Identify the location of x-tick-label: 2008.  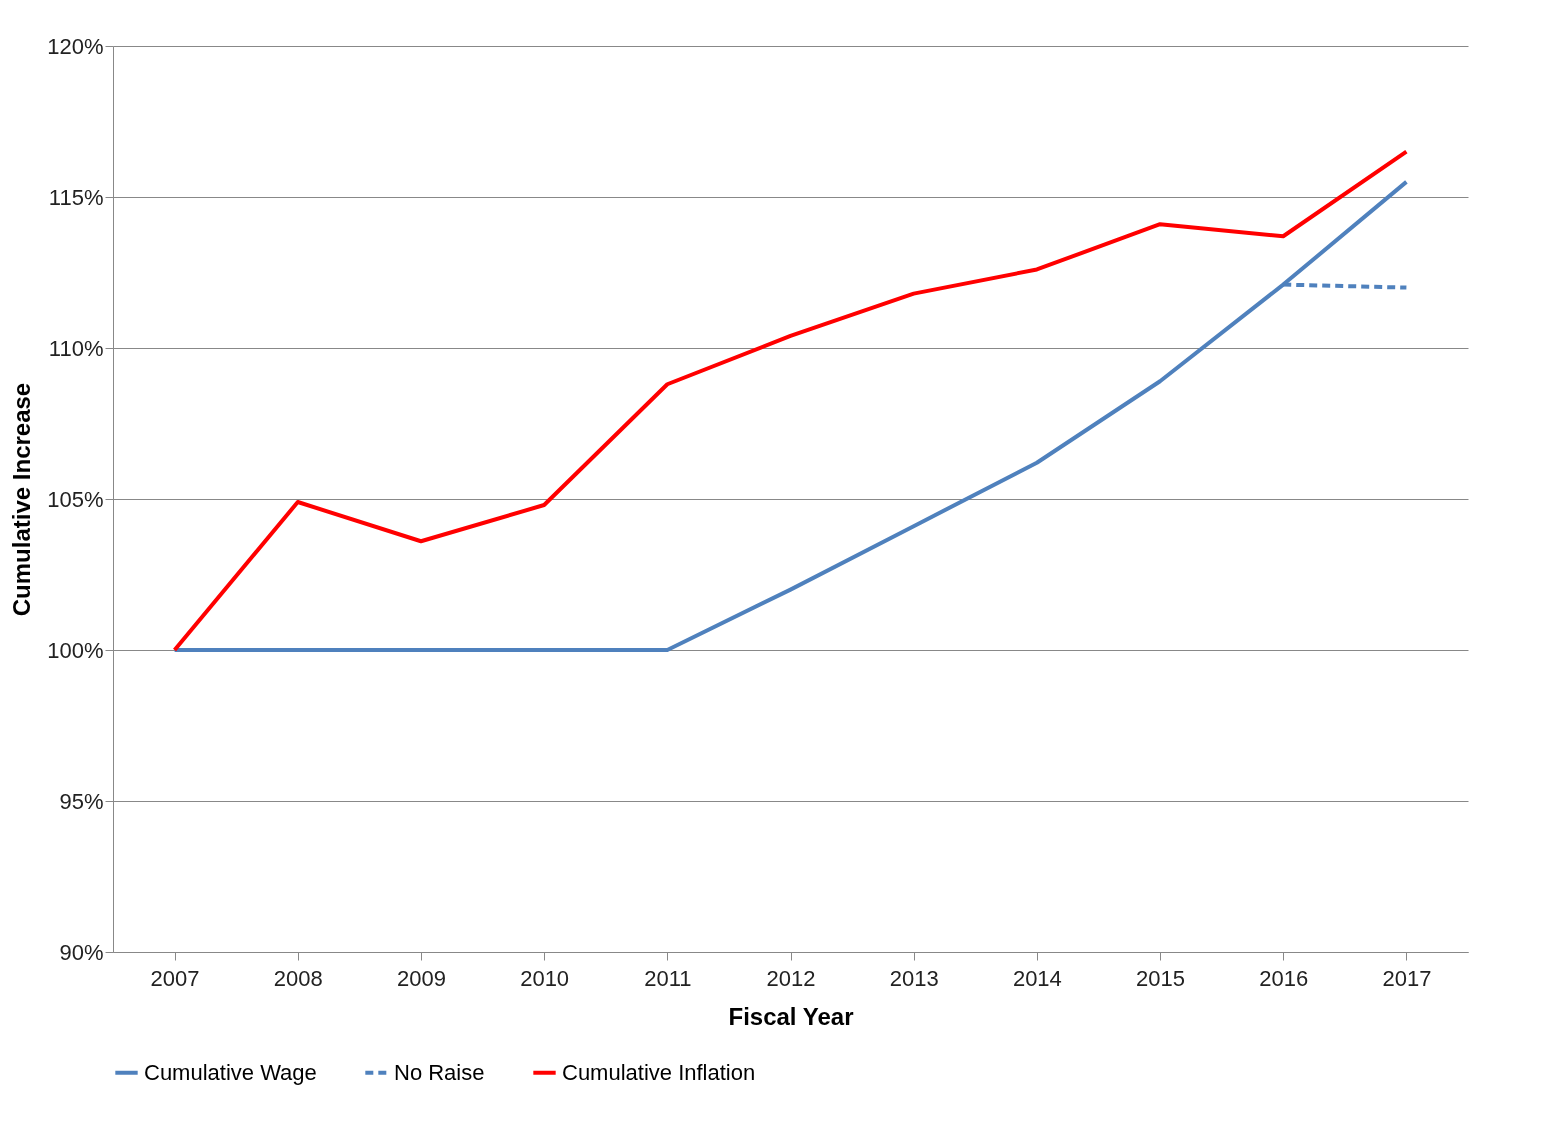
(298, 978).